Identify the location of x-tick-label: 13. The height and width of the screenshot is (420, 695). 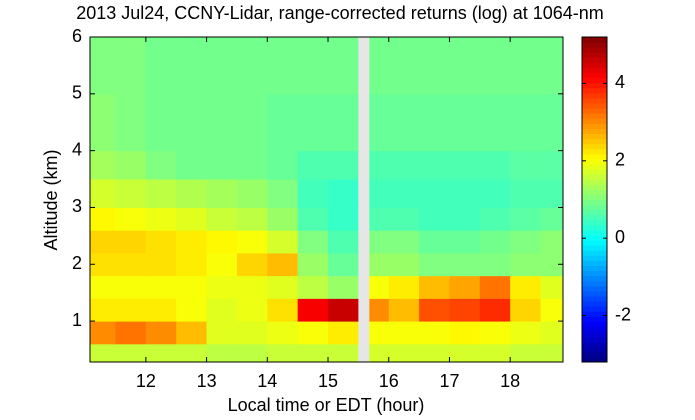
(207, 381).